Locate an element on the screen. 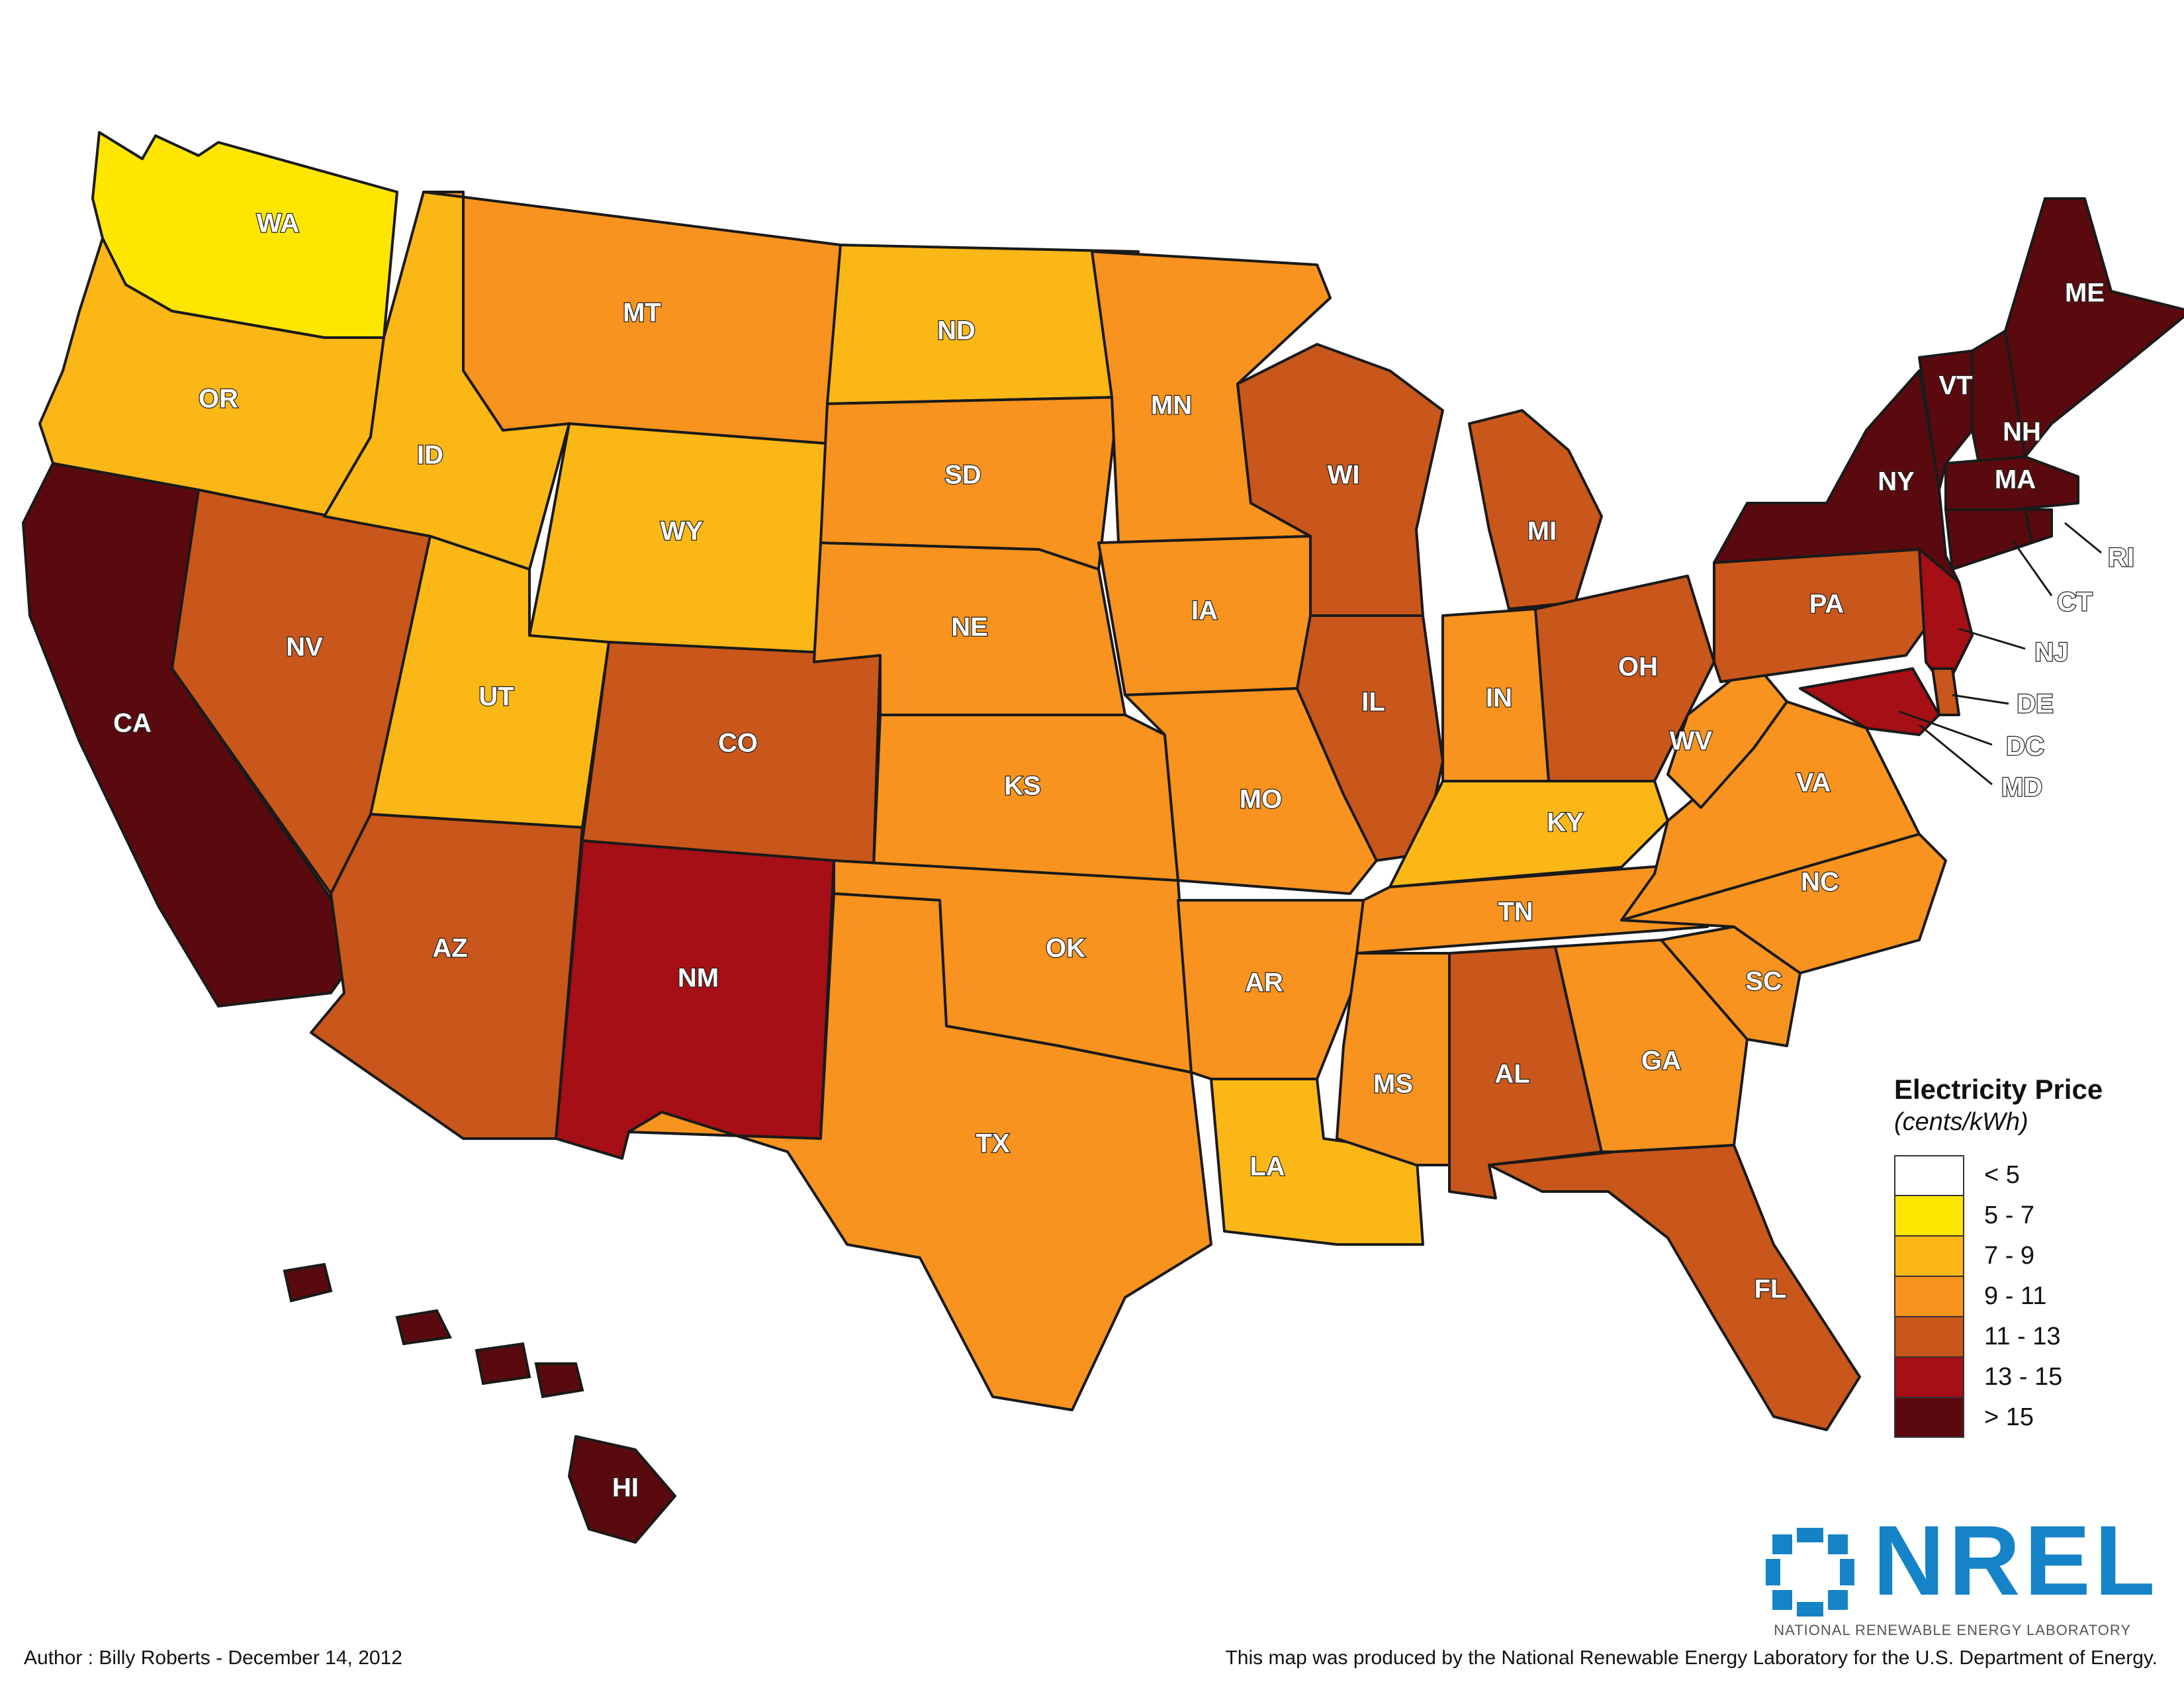 The height and width of the screenshot is (1688, 2184). legend-subtitle: (cents/kWh) is located at coordinates (1961, 1122).